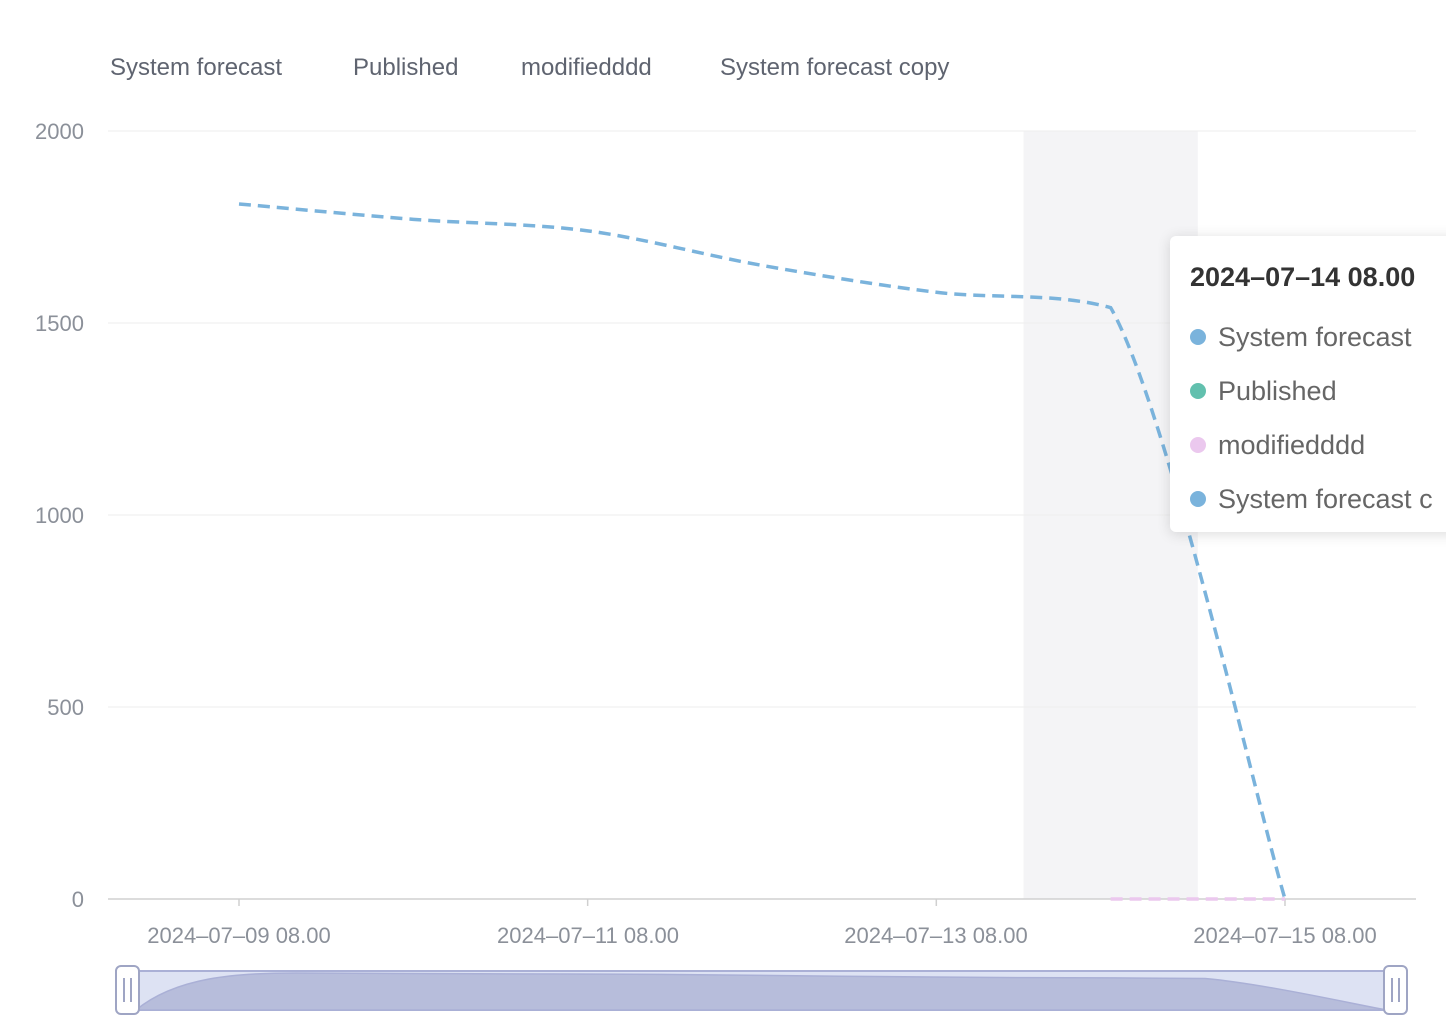 The image size is (1446, 1024). I want to click on legend-item-modifiedddd: modifiedddd, so click(586, 67).